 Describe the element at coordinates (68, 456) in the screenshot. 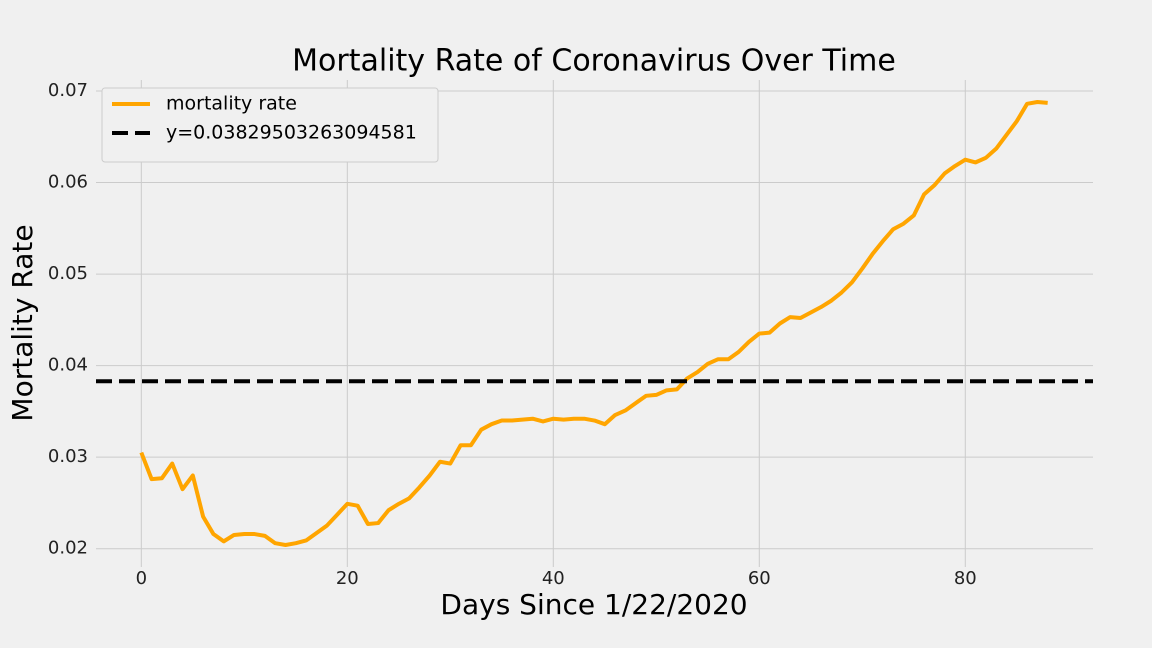

I see `y-tick-label: 0.03` at that location.